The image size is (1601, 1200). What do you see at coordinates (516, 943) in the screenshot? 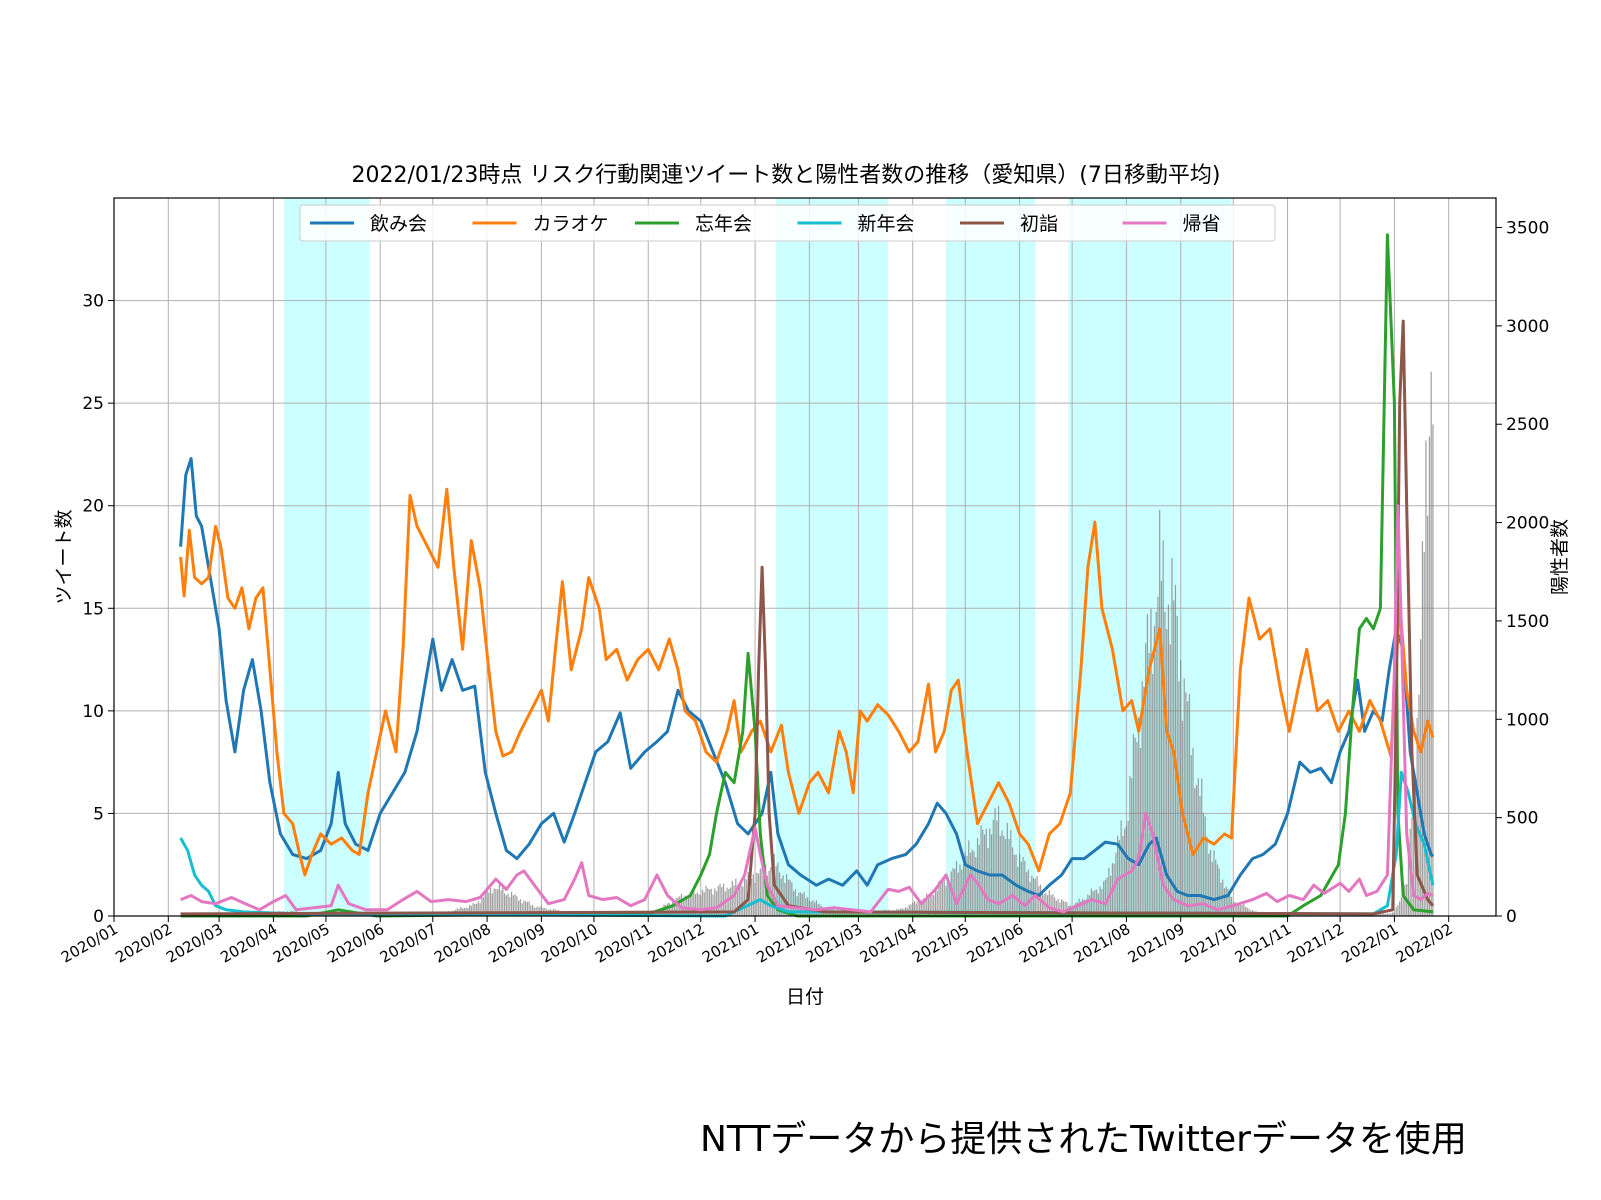
I see `x-tick-label: 2020/09` at bounding box center [516, 943].